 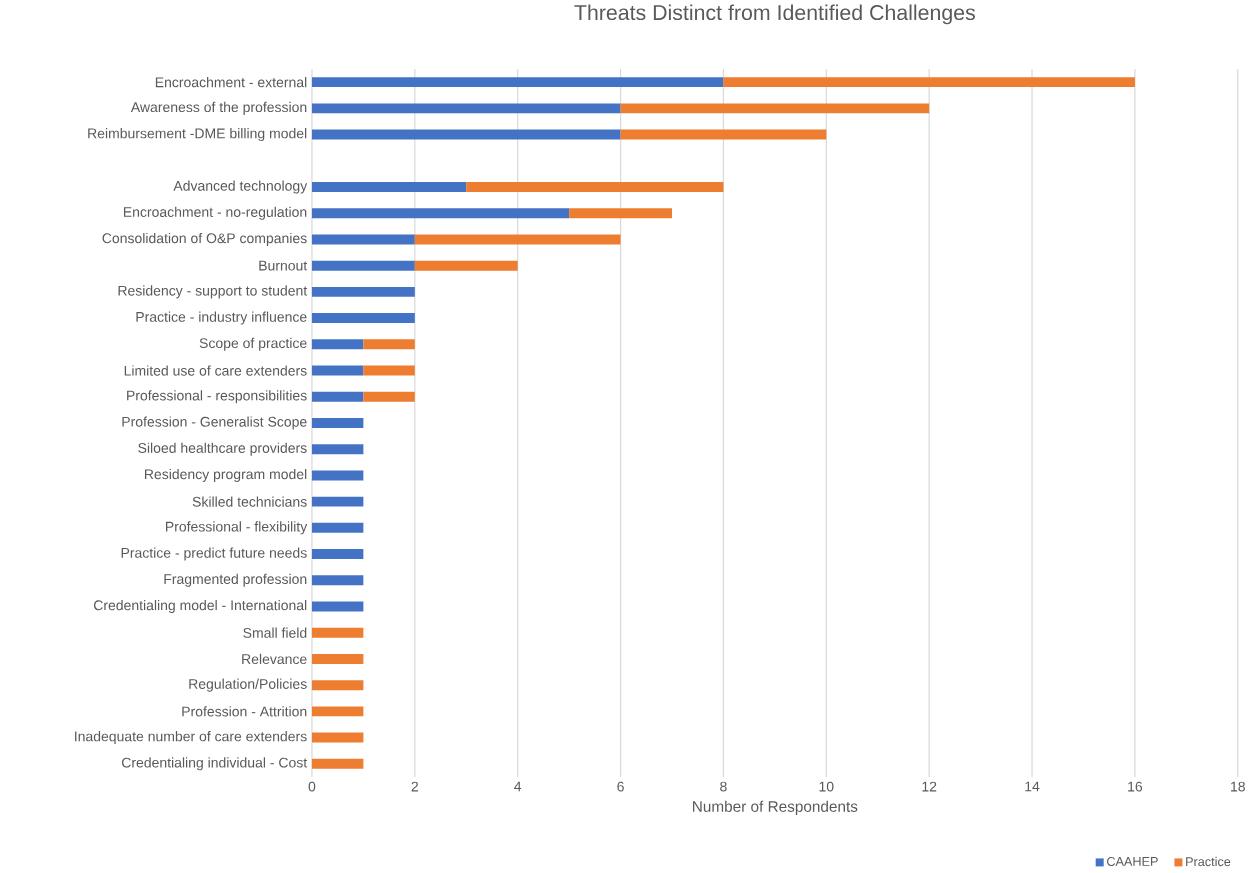 I want to click on x-tick-label: 18, so click(x=1238, y=786).